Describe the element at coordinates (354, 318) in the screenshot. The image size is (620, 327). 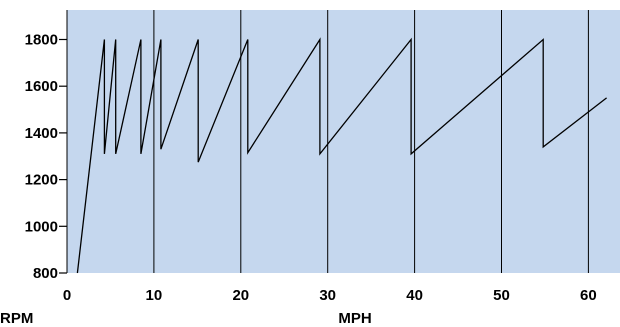
I see `x-axis-title: MPH` at that location.